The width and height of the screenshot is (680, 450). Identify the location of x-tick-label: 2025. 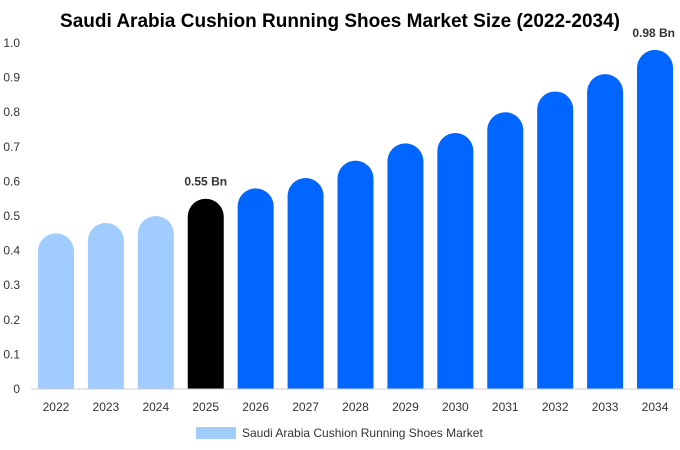
(205, 407).